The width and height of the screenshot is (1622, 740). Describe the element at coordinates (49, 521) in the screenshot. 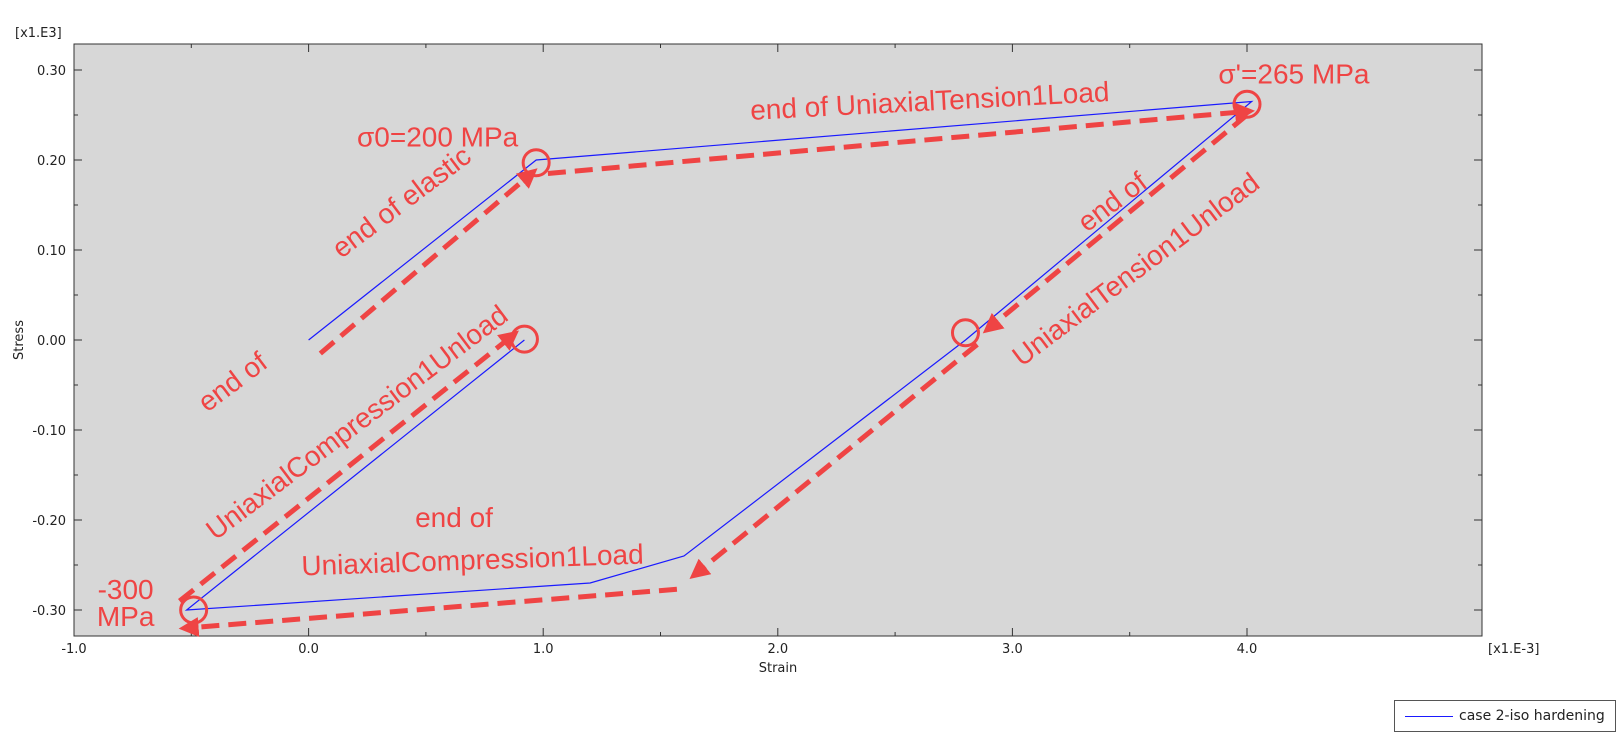

I see `y-tick-label: -0.20` at that location.